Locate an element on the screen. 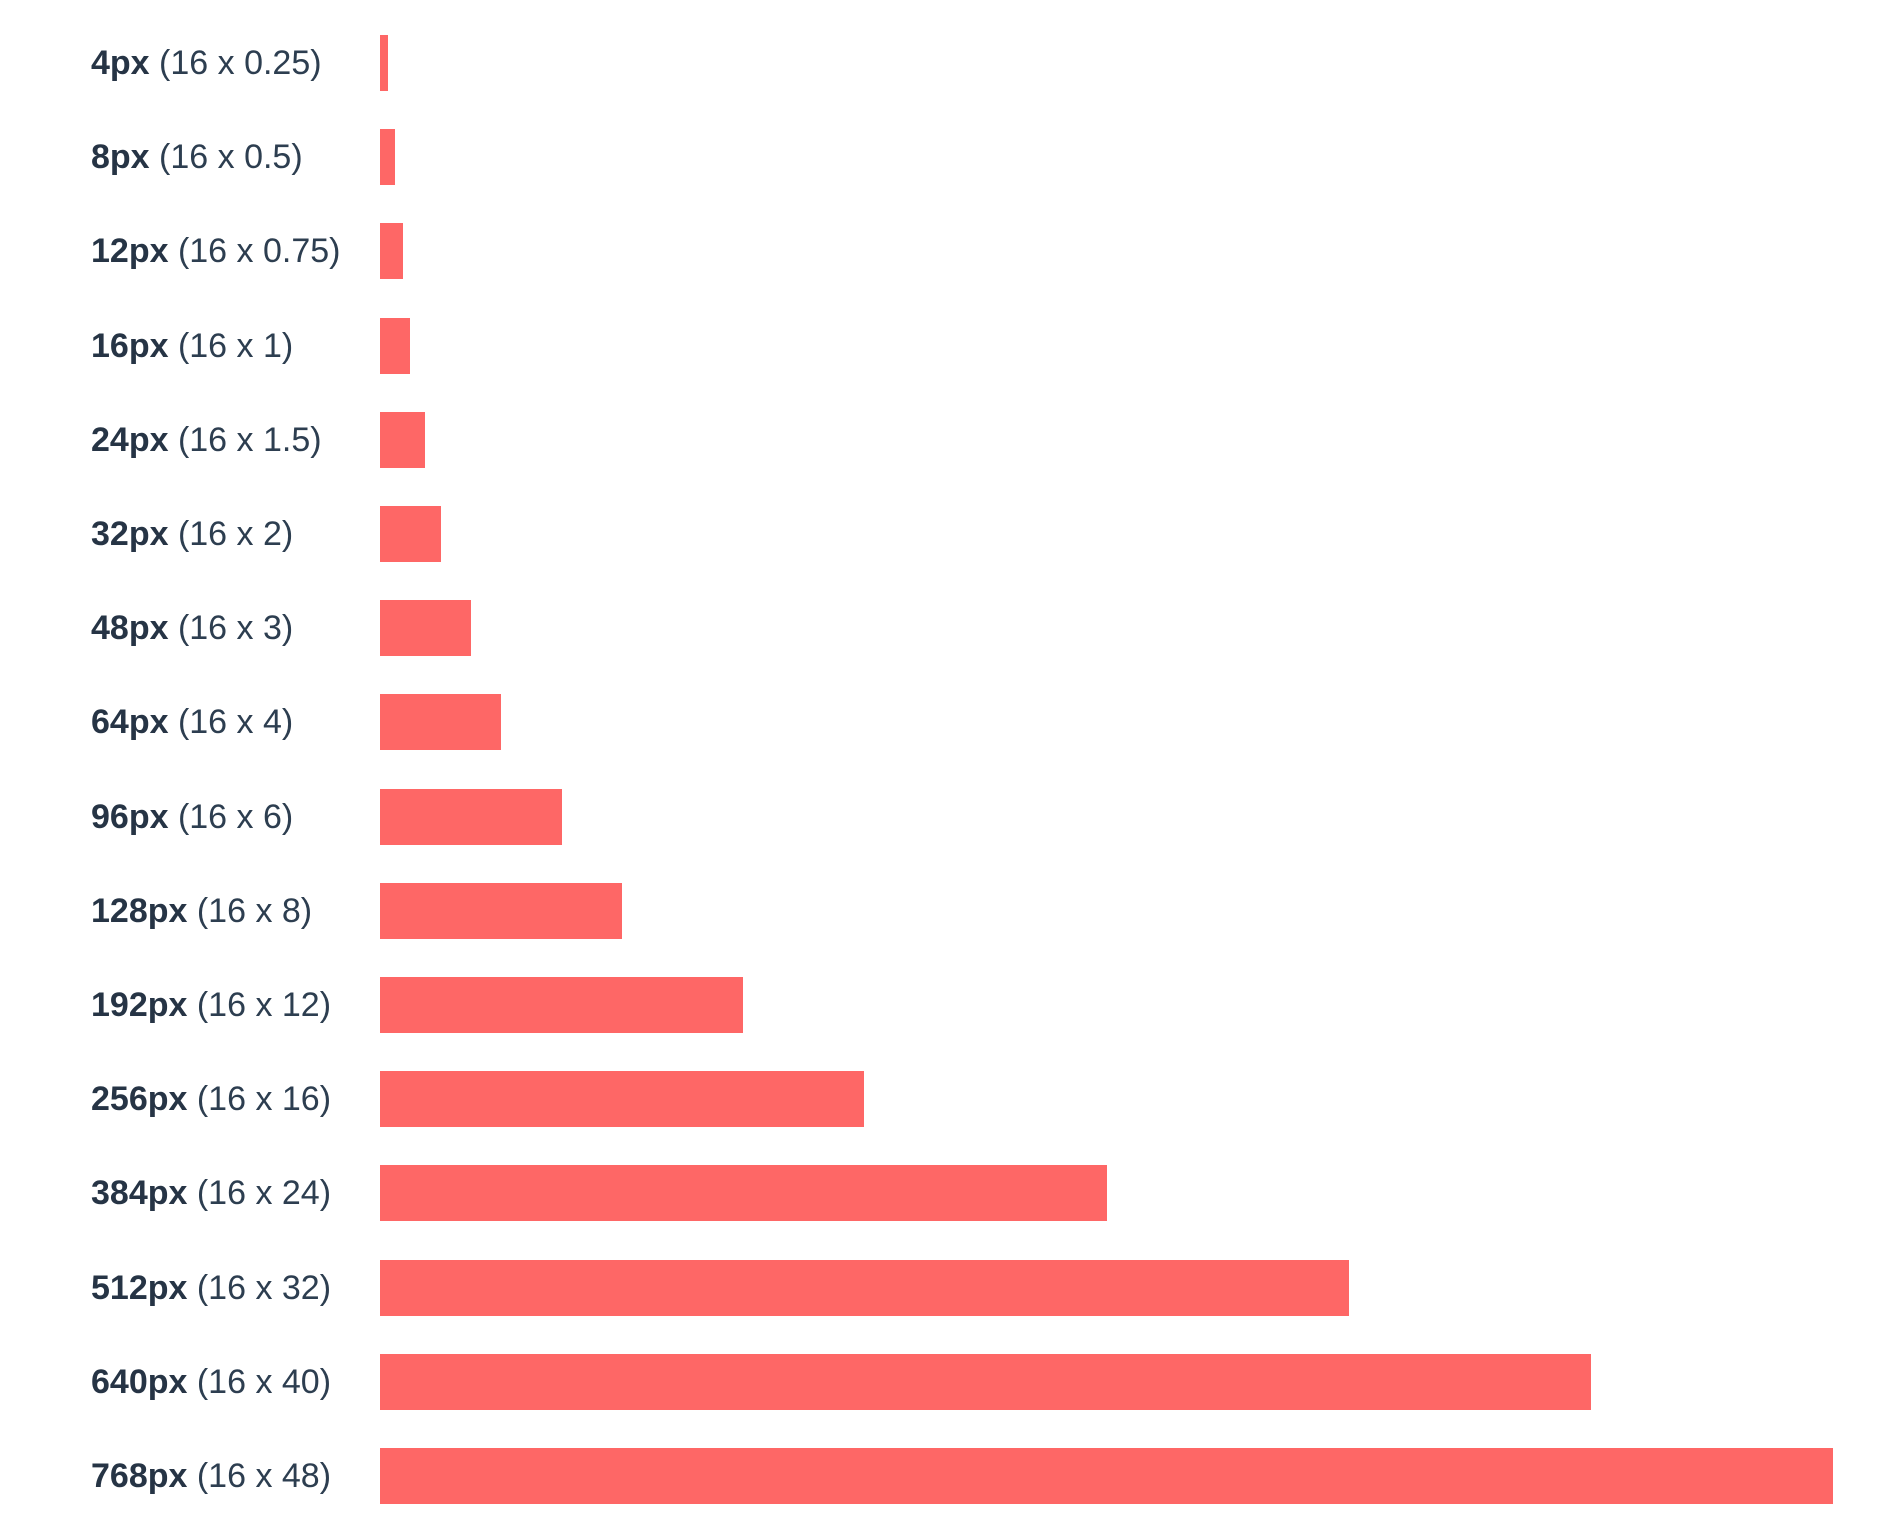  row-label-768px: 768px (16 x 48) is located at coordinates (211, 1476).